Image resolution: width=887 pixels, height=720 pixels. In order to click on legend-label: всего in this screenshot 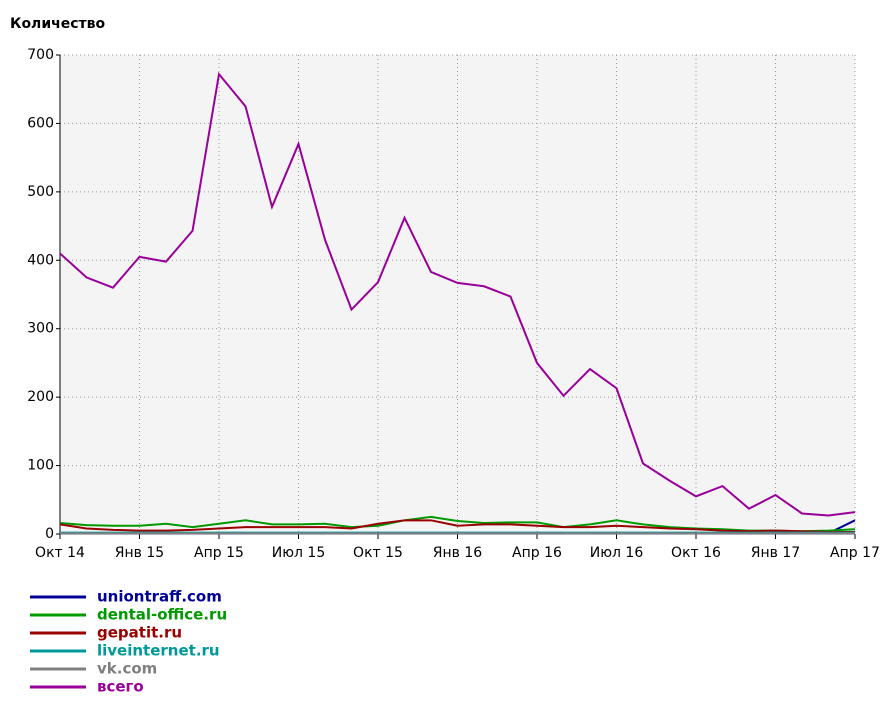, I will do `click(120, 687)`.